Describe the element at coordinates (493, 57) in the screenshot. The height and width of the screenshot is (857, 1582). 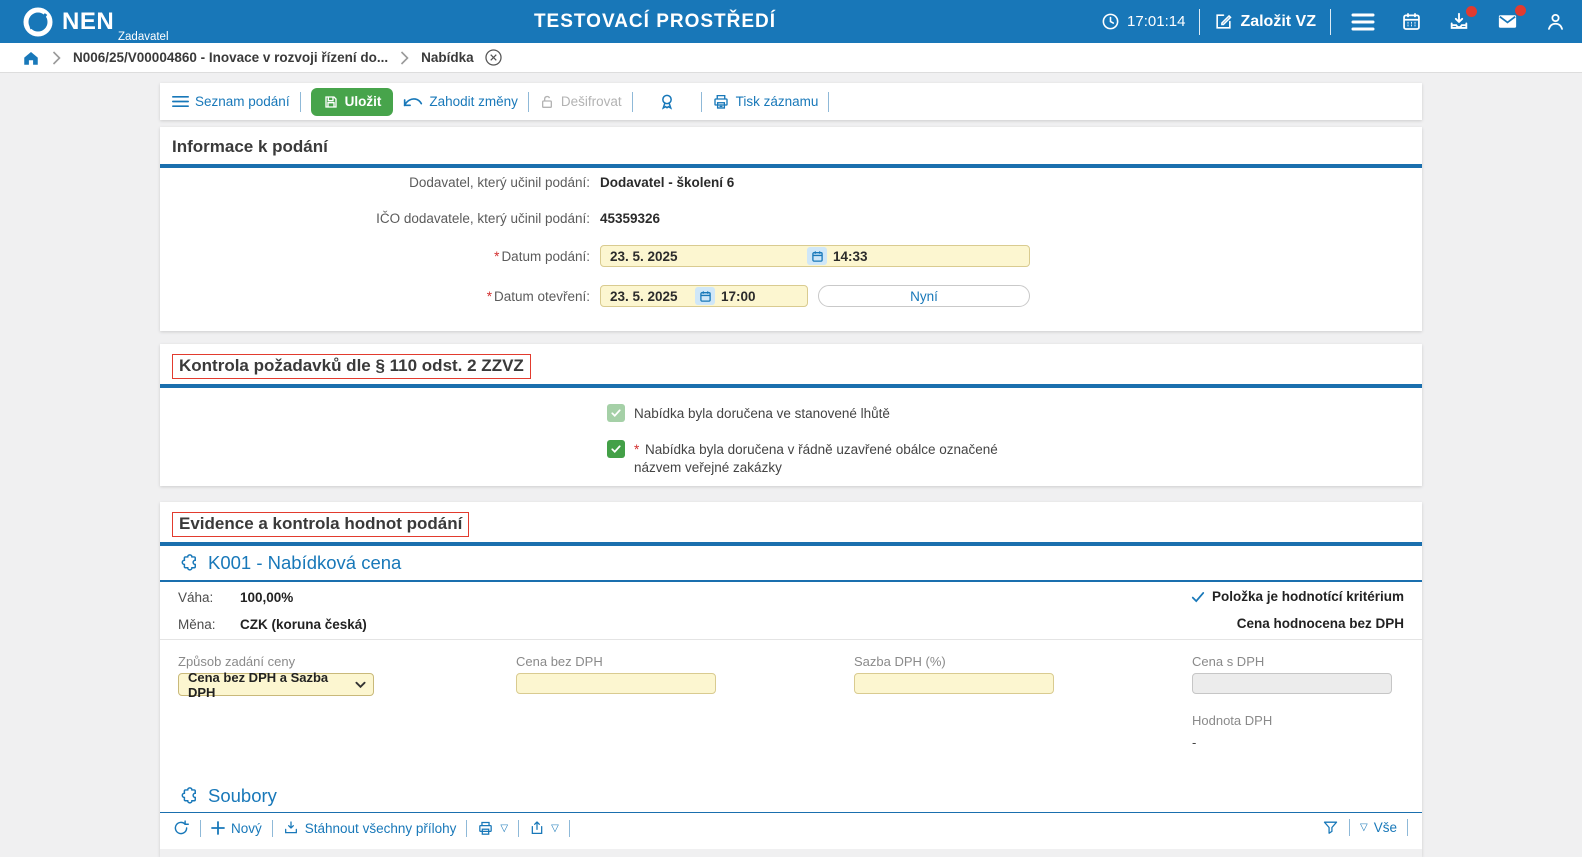
I see `close-tab-icon` at that location.